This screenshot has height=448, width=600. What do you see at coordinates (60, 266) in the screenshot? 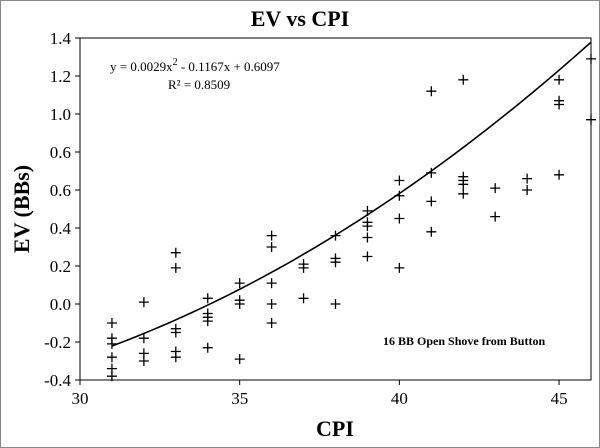
I see `y-tick-label: 0.2` at bounding box center [60, 266].